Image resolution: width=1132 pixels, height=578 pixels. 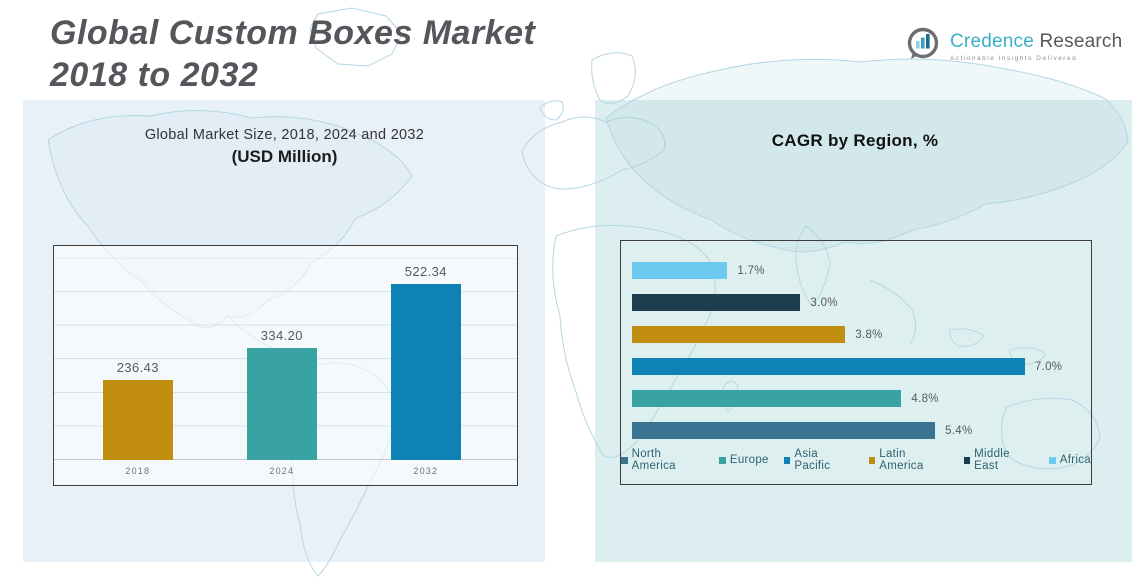 I want to click on legend-label: North America, so click(x=653, y=460).